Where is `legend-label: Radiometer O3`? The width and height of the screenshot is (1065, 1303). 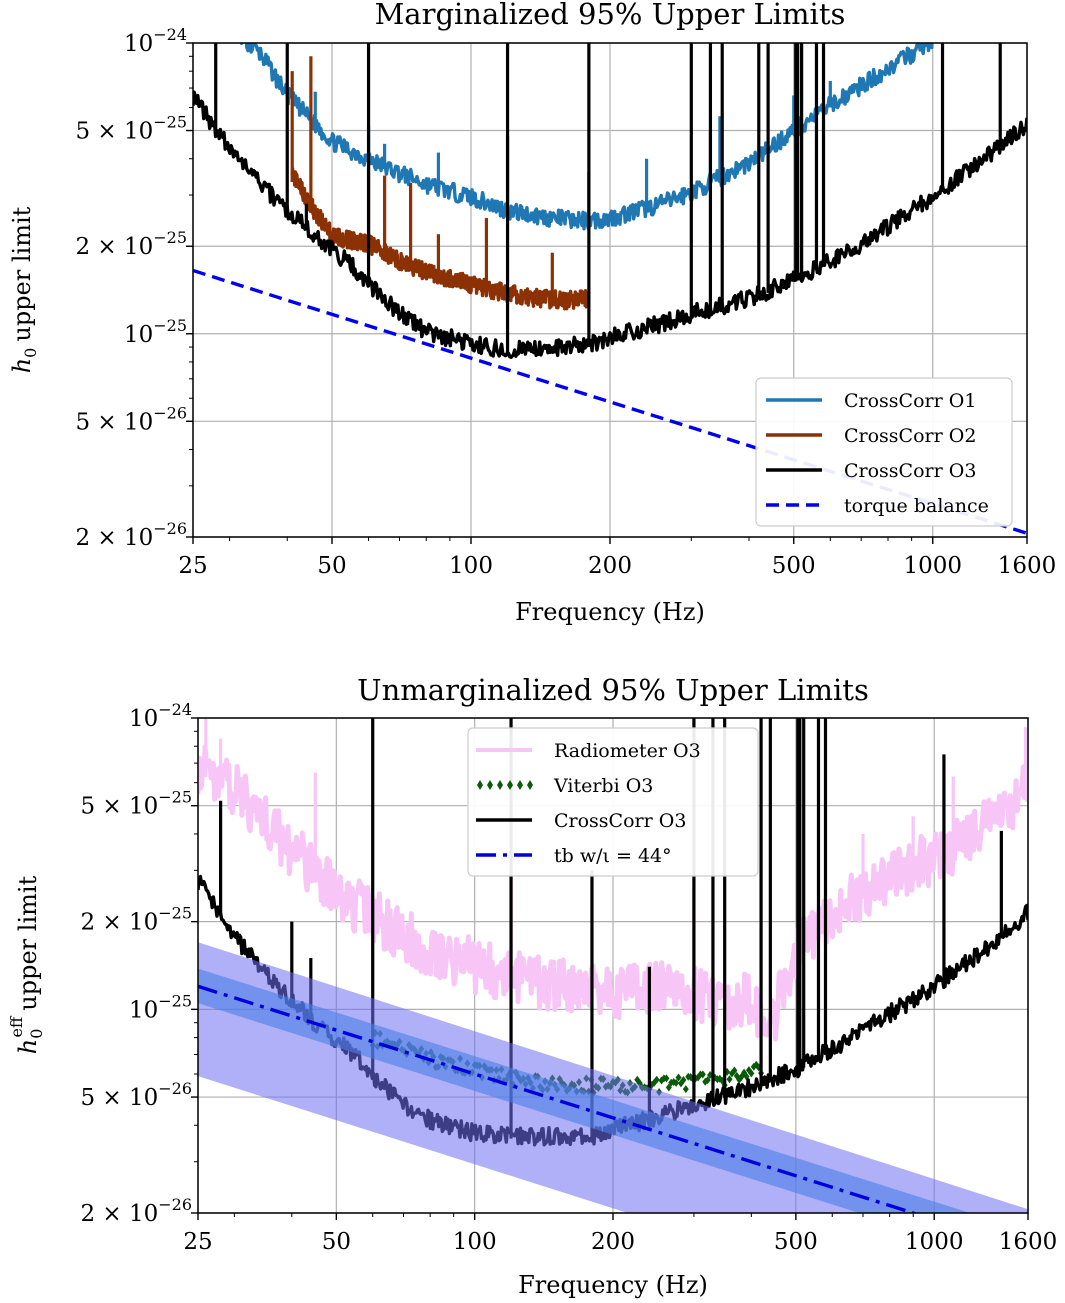 legend-label: Radiometer O3 is located at coordinates (627, 751).